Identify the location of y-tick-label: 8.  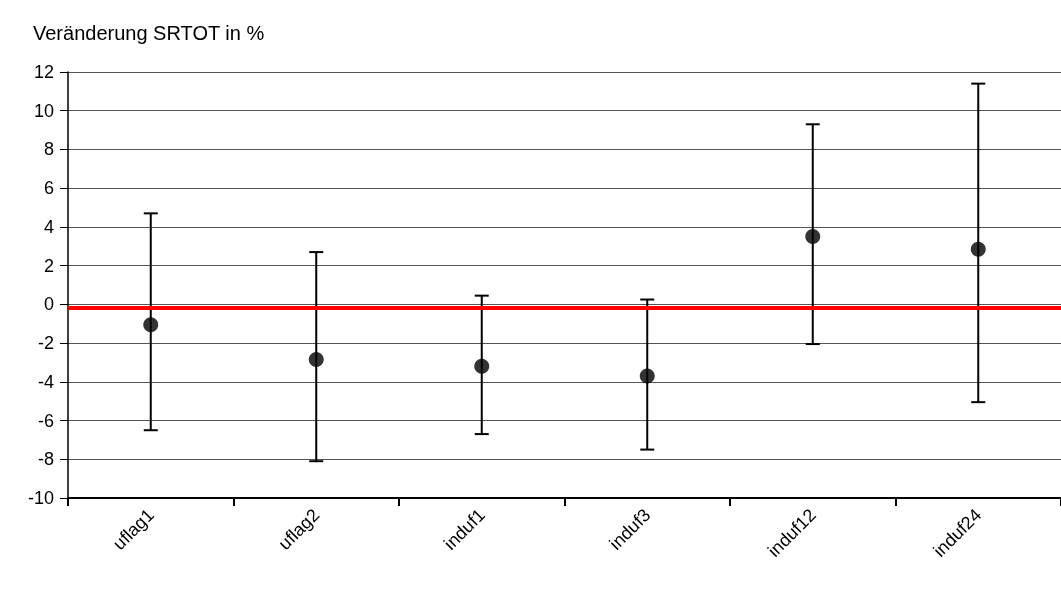
(48, 149).